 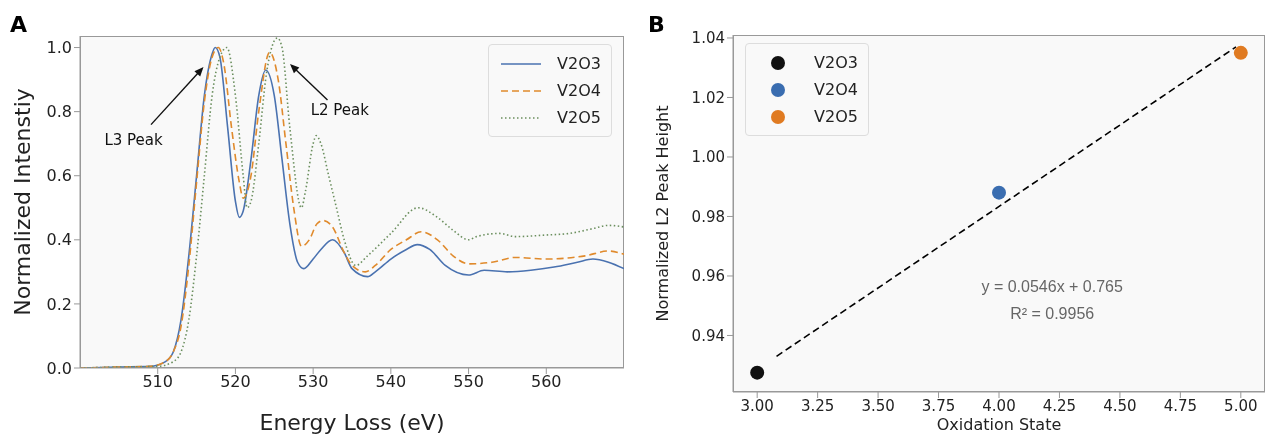 What do you see at coordinates (157, 382) in the screenshot?
I see `x-tick-label: 510` at bounding box center [157, 382].